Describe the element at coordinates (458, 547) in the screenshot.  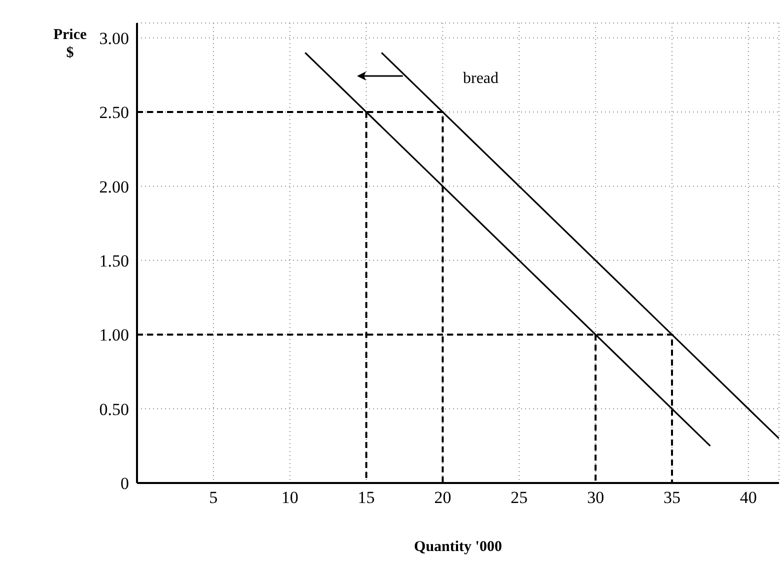
I see `x-axis-title: Quantity '000` at that location.